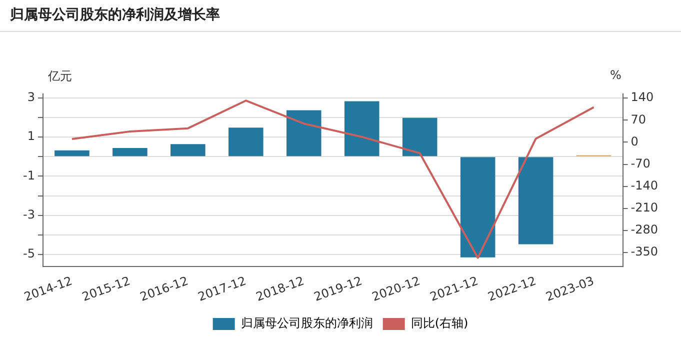  Describe the element at coordinates (306, 323) in the screenshot. I see `legend-label: 归属母公司股东的净利润` at that location.